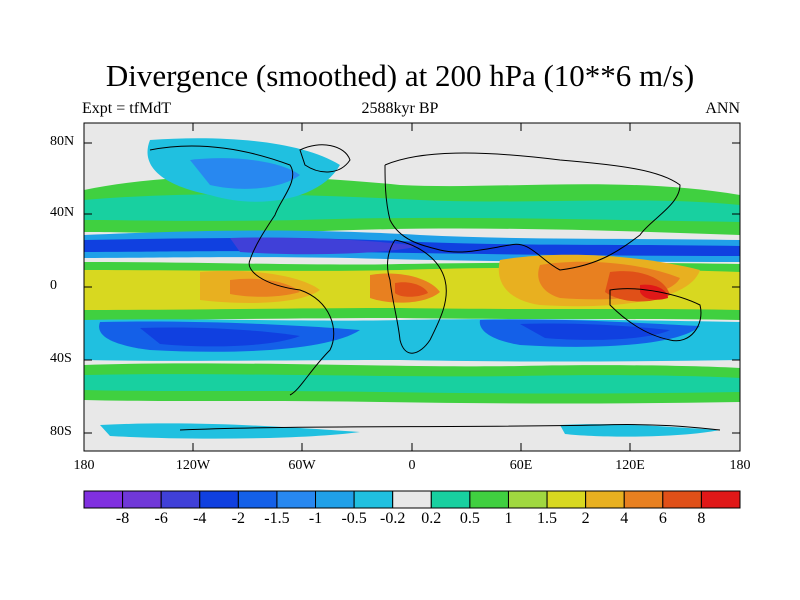 This screenshot has height=600, width=800. What do you see at coordinates (354, 518) in the screenshot?
I see `colorbar-label: -0.5` at bounding box center [354, 518].